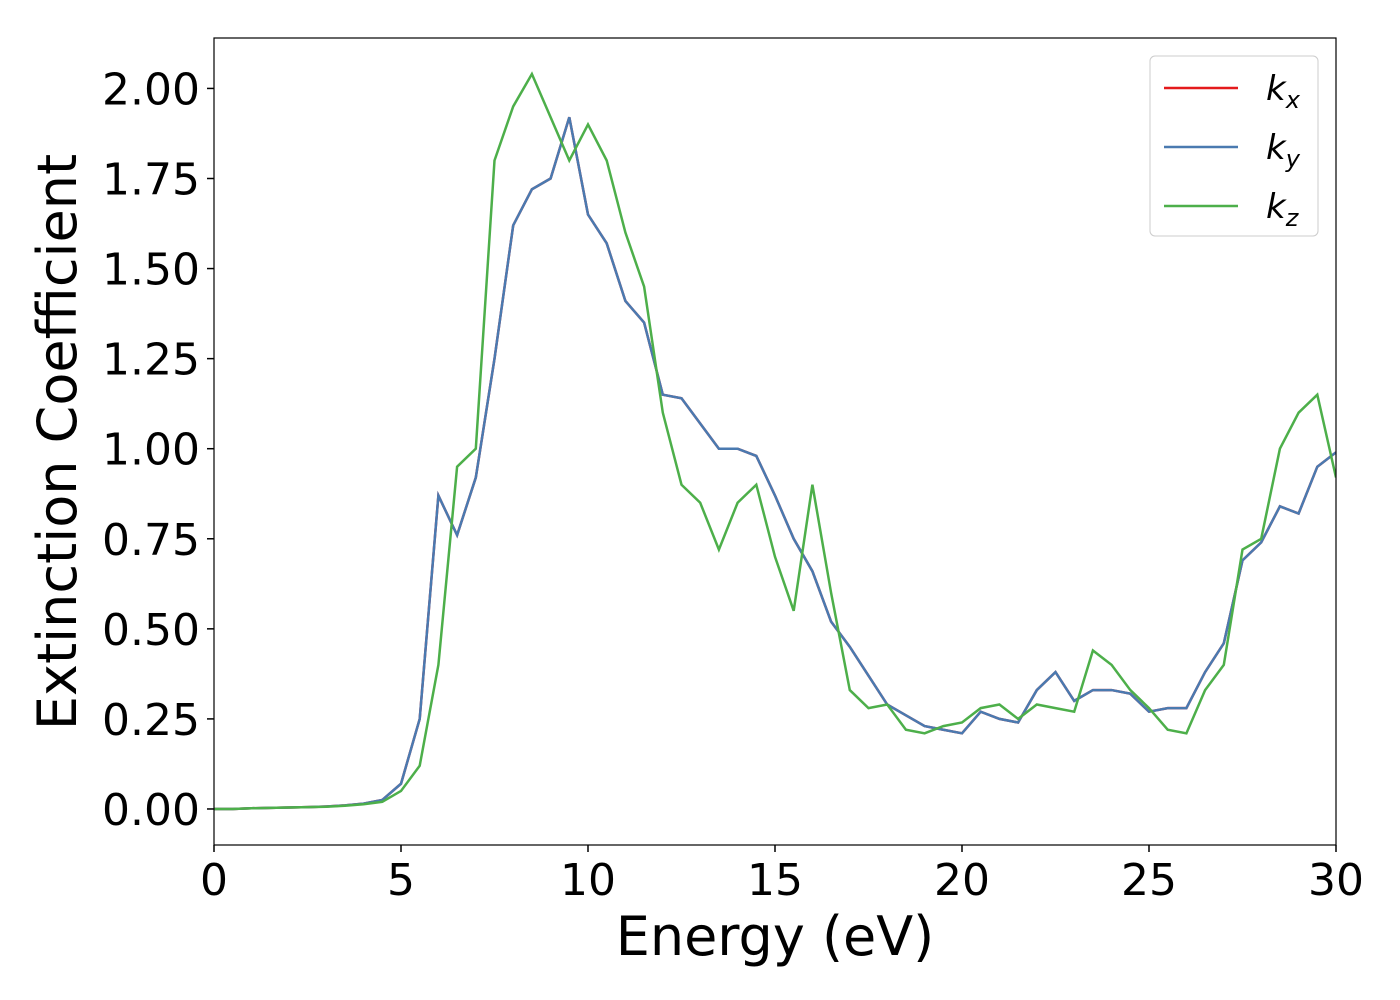 This screenshot has height=1000, width=1400. What do you see at coordinates (1336, 880) in the screenshot?
I see `x-tick-label: 30` at bounding box center [1336, 880].